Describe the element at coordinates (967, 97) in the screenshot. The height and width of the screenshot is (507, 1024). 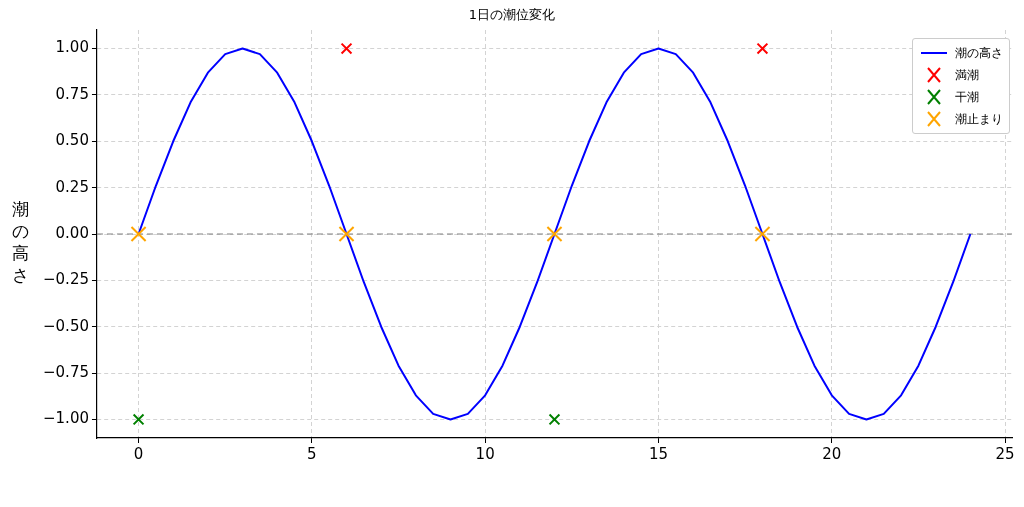
I see `legend-label: 干潮` at that location.